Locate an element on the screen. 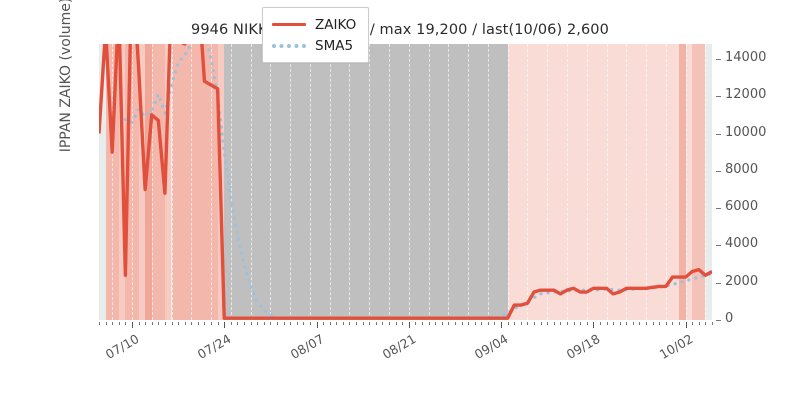  x-tick-label: 09/18 is located at coordinates (583, 347).